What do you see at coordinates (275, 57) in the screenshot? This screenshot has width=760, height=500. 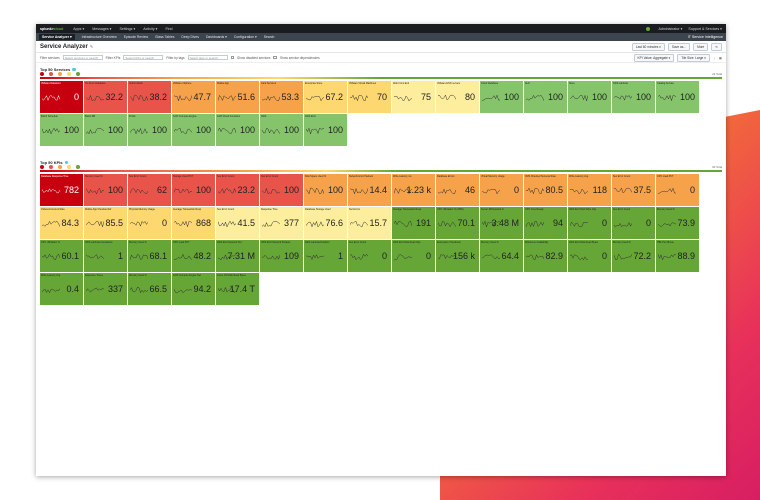 I see `show-dependencies-checkbox` at bounding box center [275, 57].